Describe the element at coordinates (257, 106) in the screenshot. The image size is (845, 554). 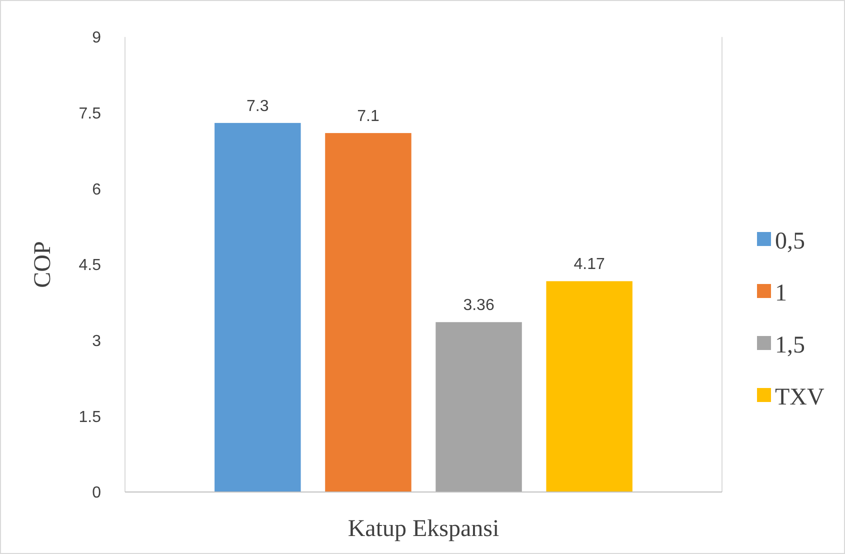
I see `data-label: 7.3` at that location.